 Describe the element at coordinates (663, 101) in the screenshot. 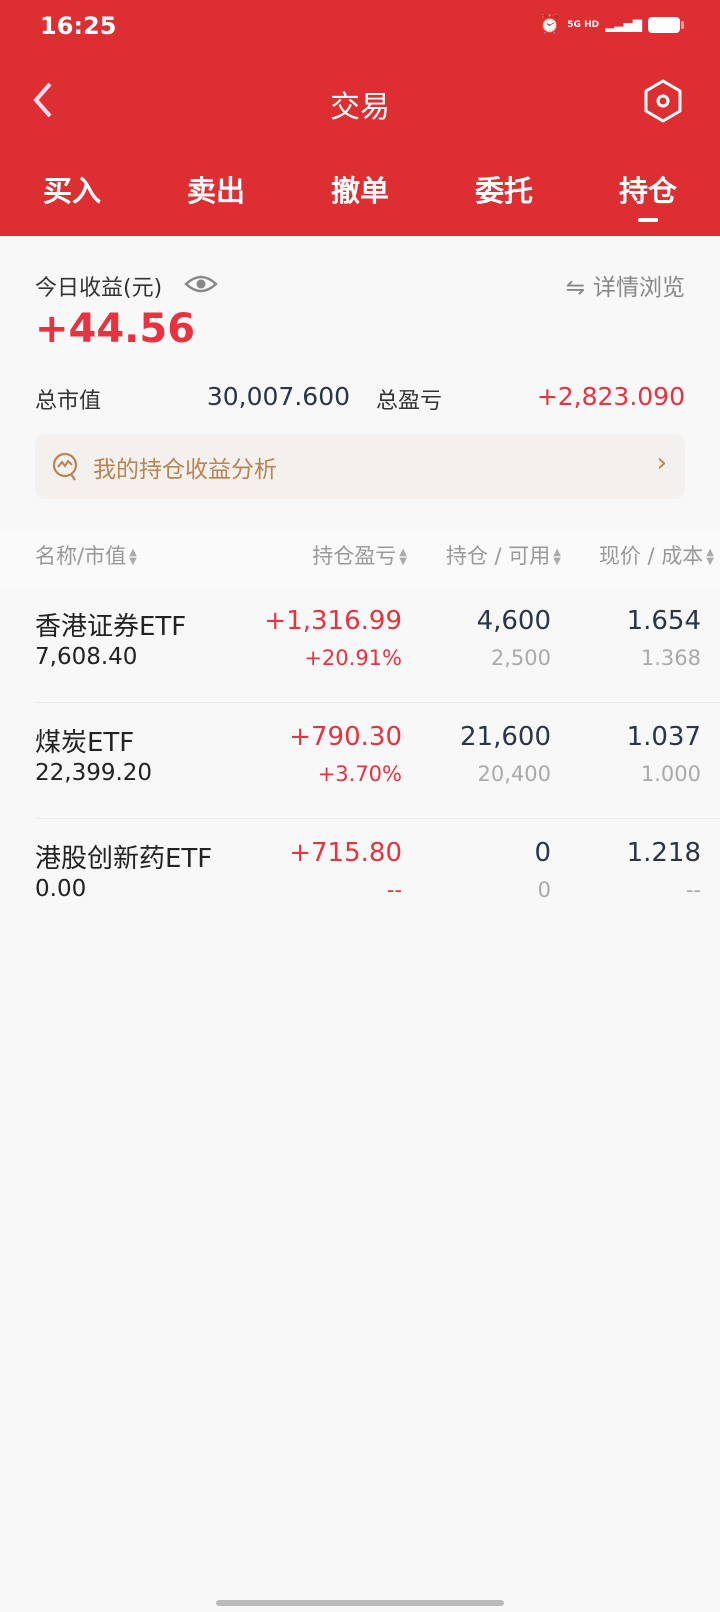

I see `settings-icon` at that location.